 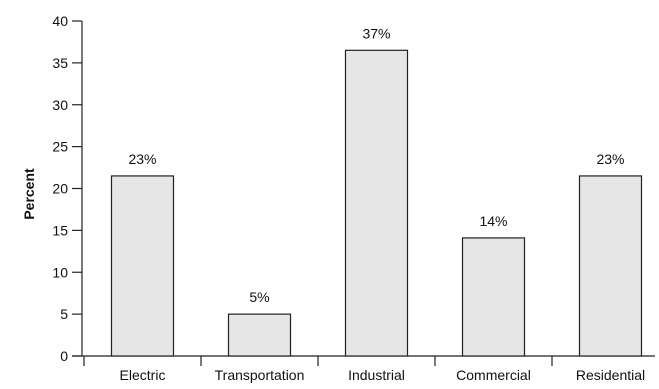 What do you see at coordinates (610, 266) in the screenshot?
I see `bar-residential` at bounding box center [610, 266].